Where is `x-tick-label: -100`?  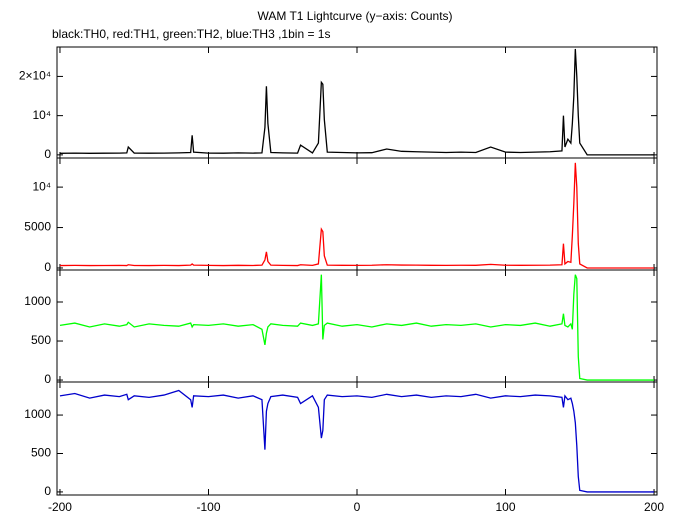 x-tick-label: -100 is located at coordinates (208, 507).